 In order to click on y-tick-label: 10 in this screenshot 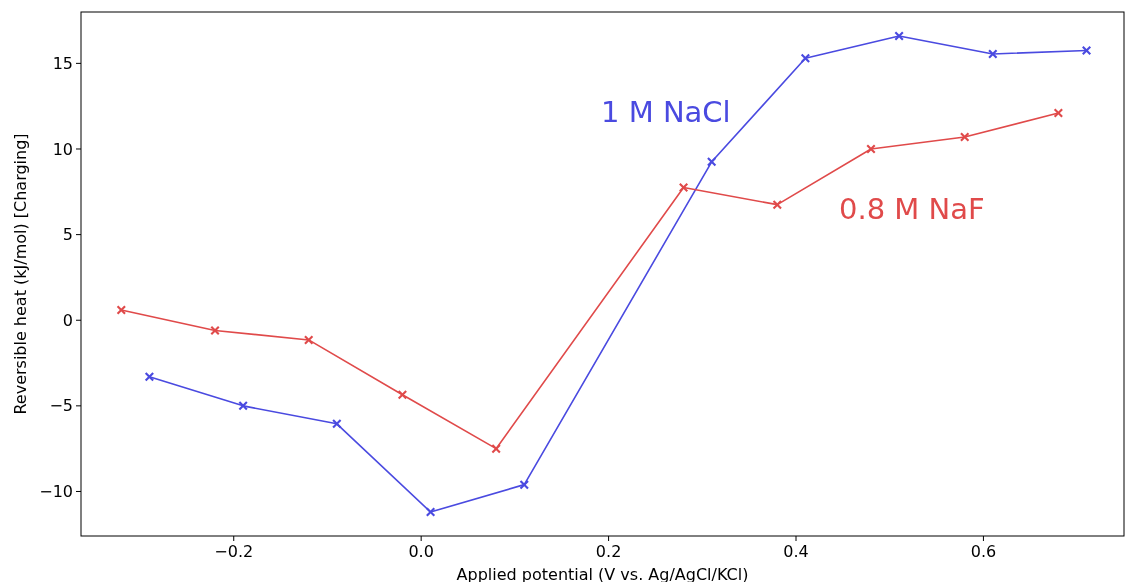, I will do `click(62, 149)`.